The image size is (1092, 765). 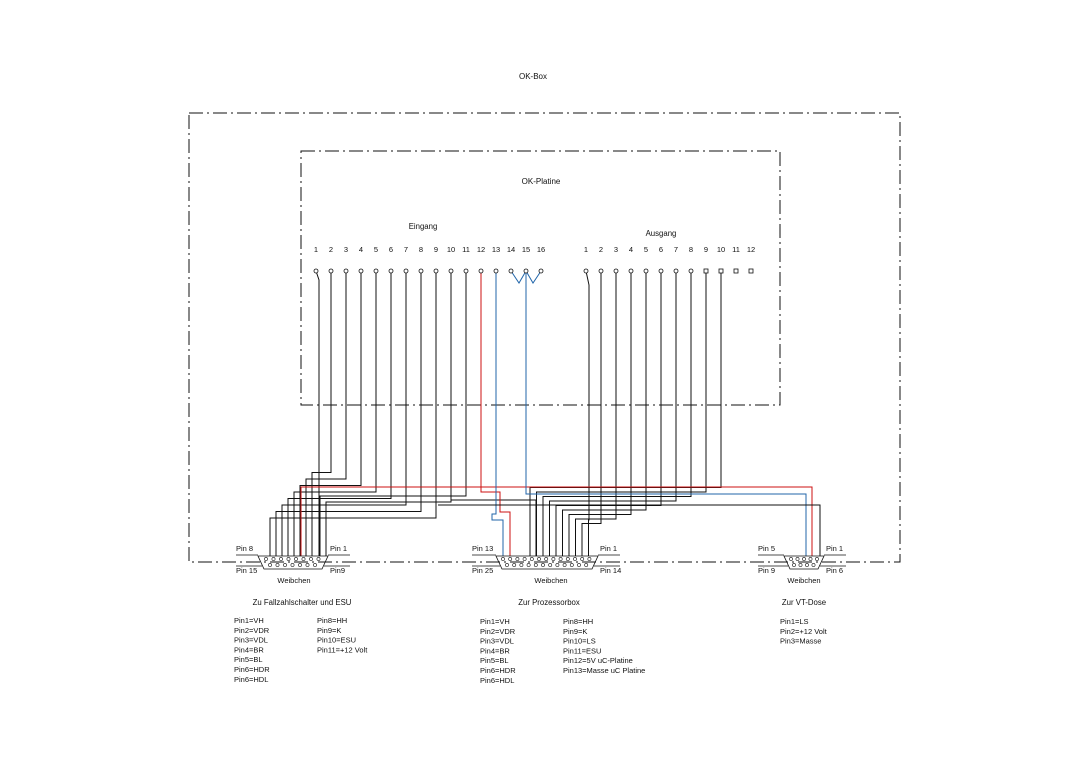 I want to click on legend-middle-col2: Pin11=ESU, so click(x=582, y=650).